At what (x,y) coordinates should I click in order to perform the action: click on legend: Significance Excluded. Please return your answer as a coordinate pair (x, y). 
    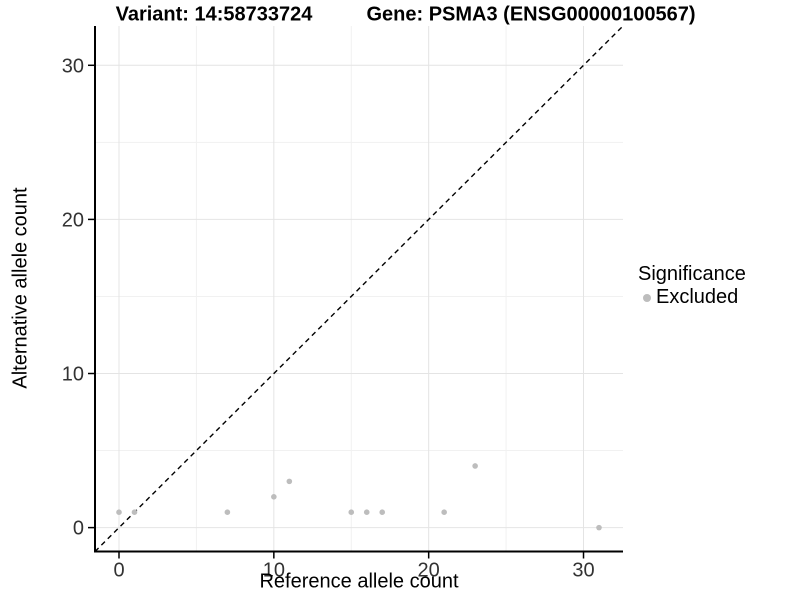
    Looking at the image, I should click on (690, 286).